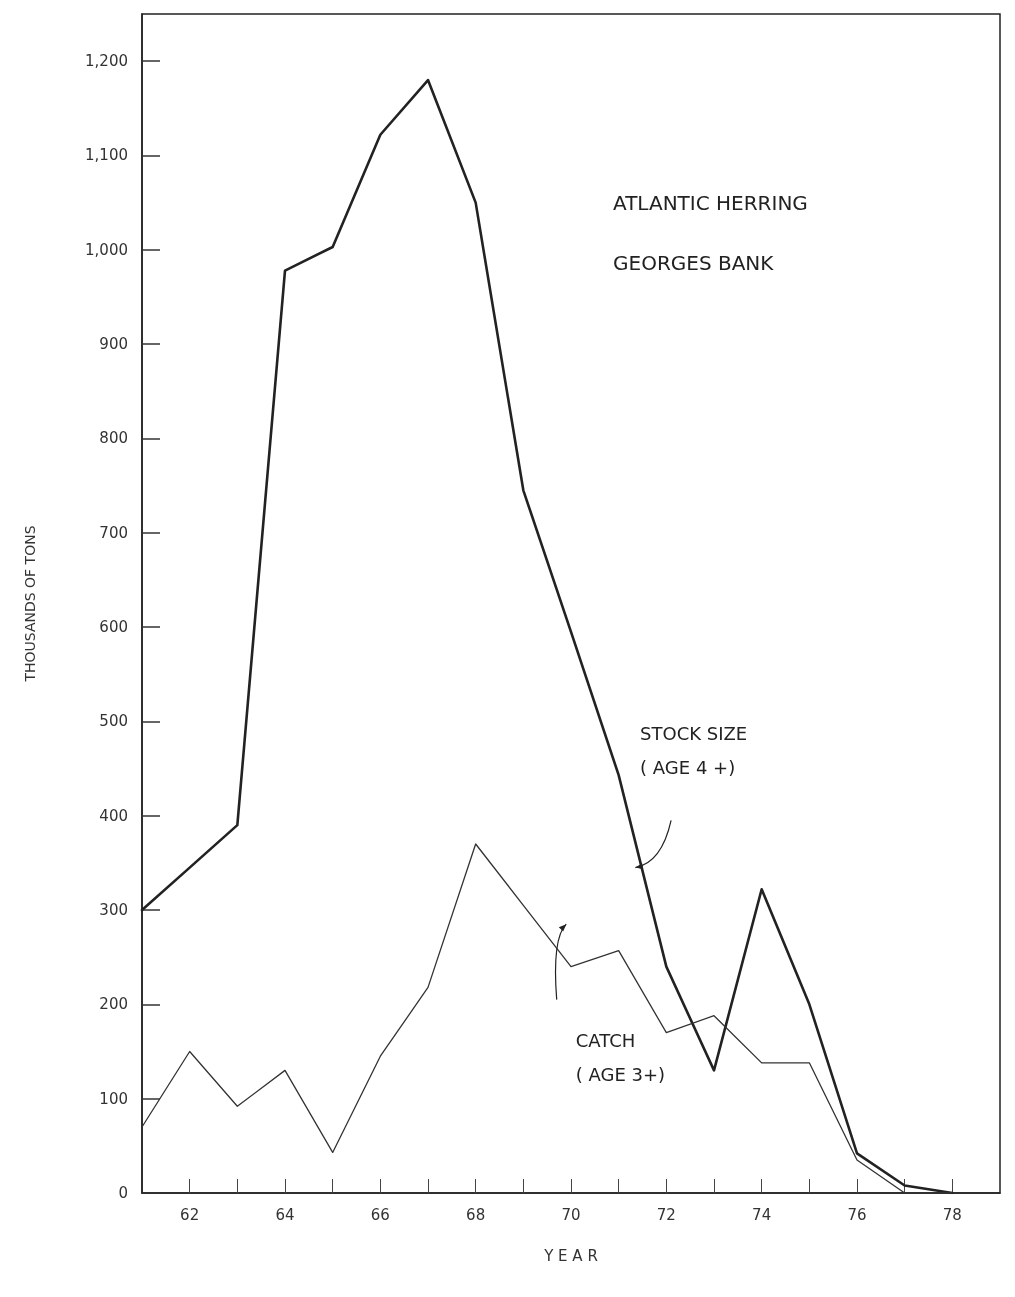  What do you see at coordinates (694, 263) in the screenshot?
I see `text: GEORGES BANK` at bounding box center [694, 263].